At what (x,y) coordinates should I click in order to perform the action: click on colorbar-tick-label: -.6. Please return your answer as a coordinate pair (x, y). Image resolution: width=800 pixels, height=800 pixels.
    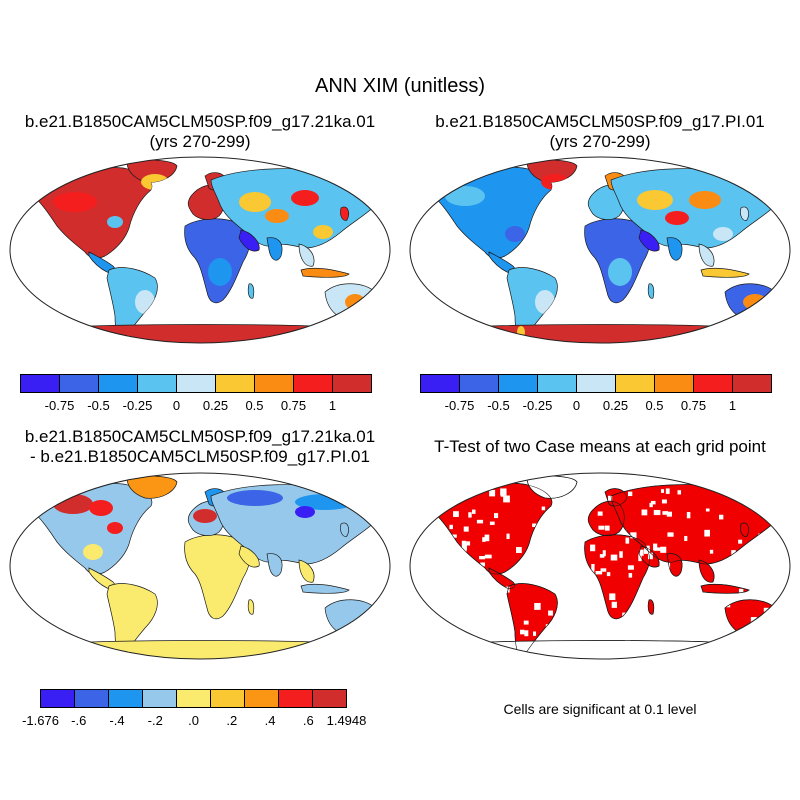
    Looking at the image, I should click on (78, 720).